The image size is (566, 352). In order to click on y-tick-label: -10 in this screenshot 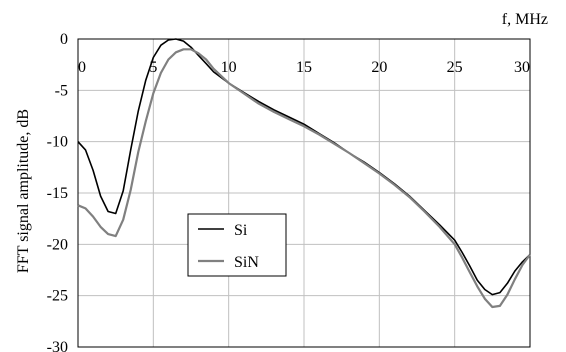, I will do `click(57, 142)`.